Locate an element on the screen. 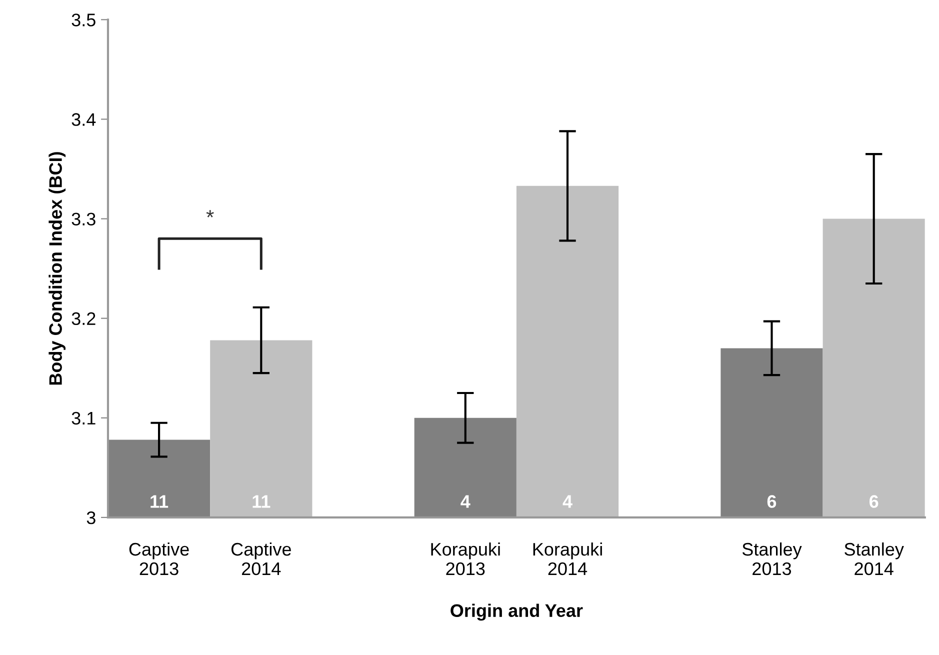  x-tick-label: Stanley 2013 is located at coordinates (772, 559).